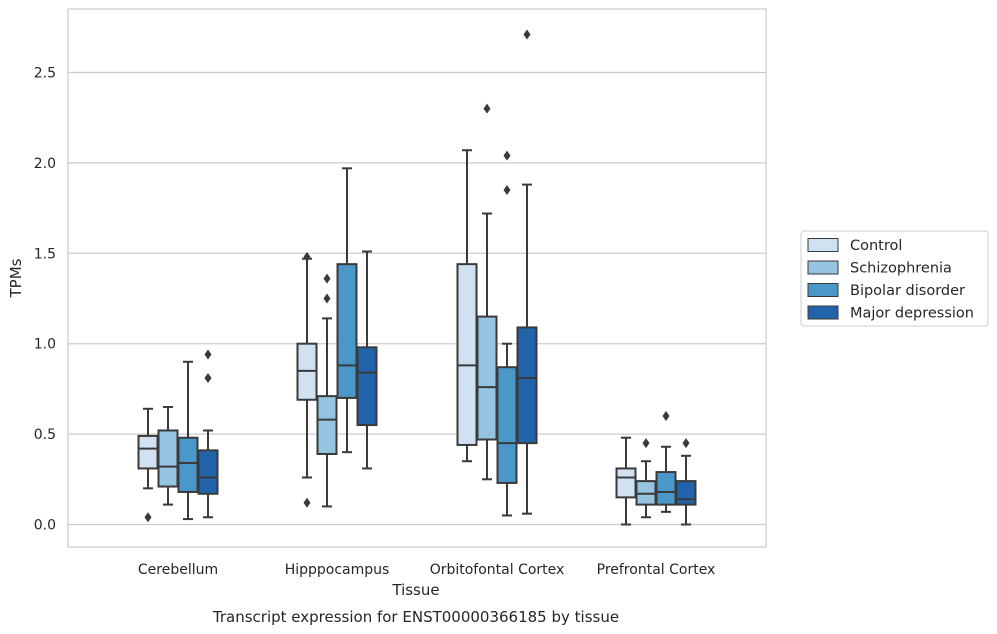 This screenshot has height=634, width=997. I want to click on legend-frame, so click(894, 278).